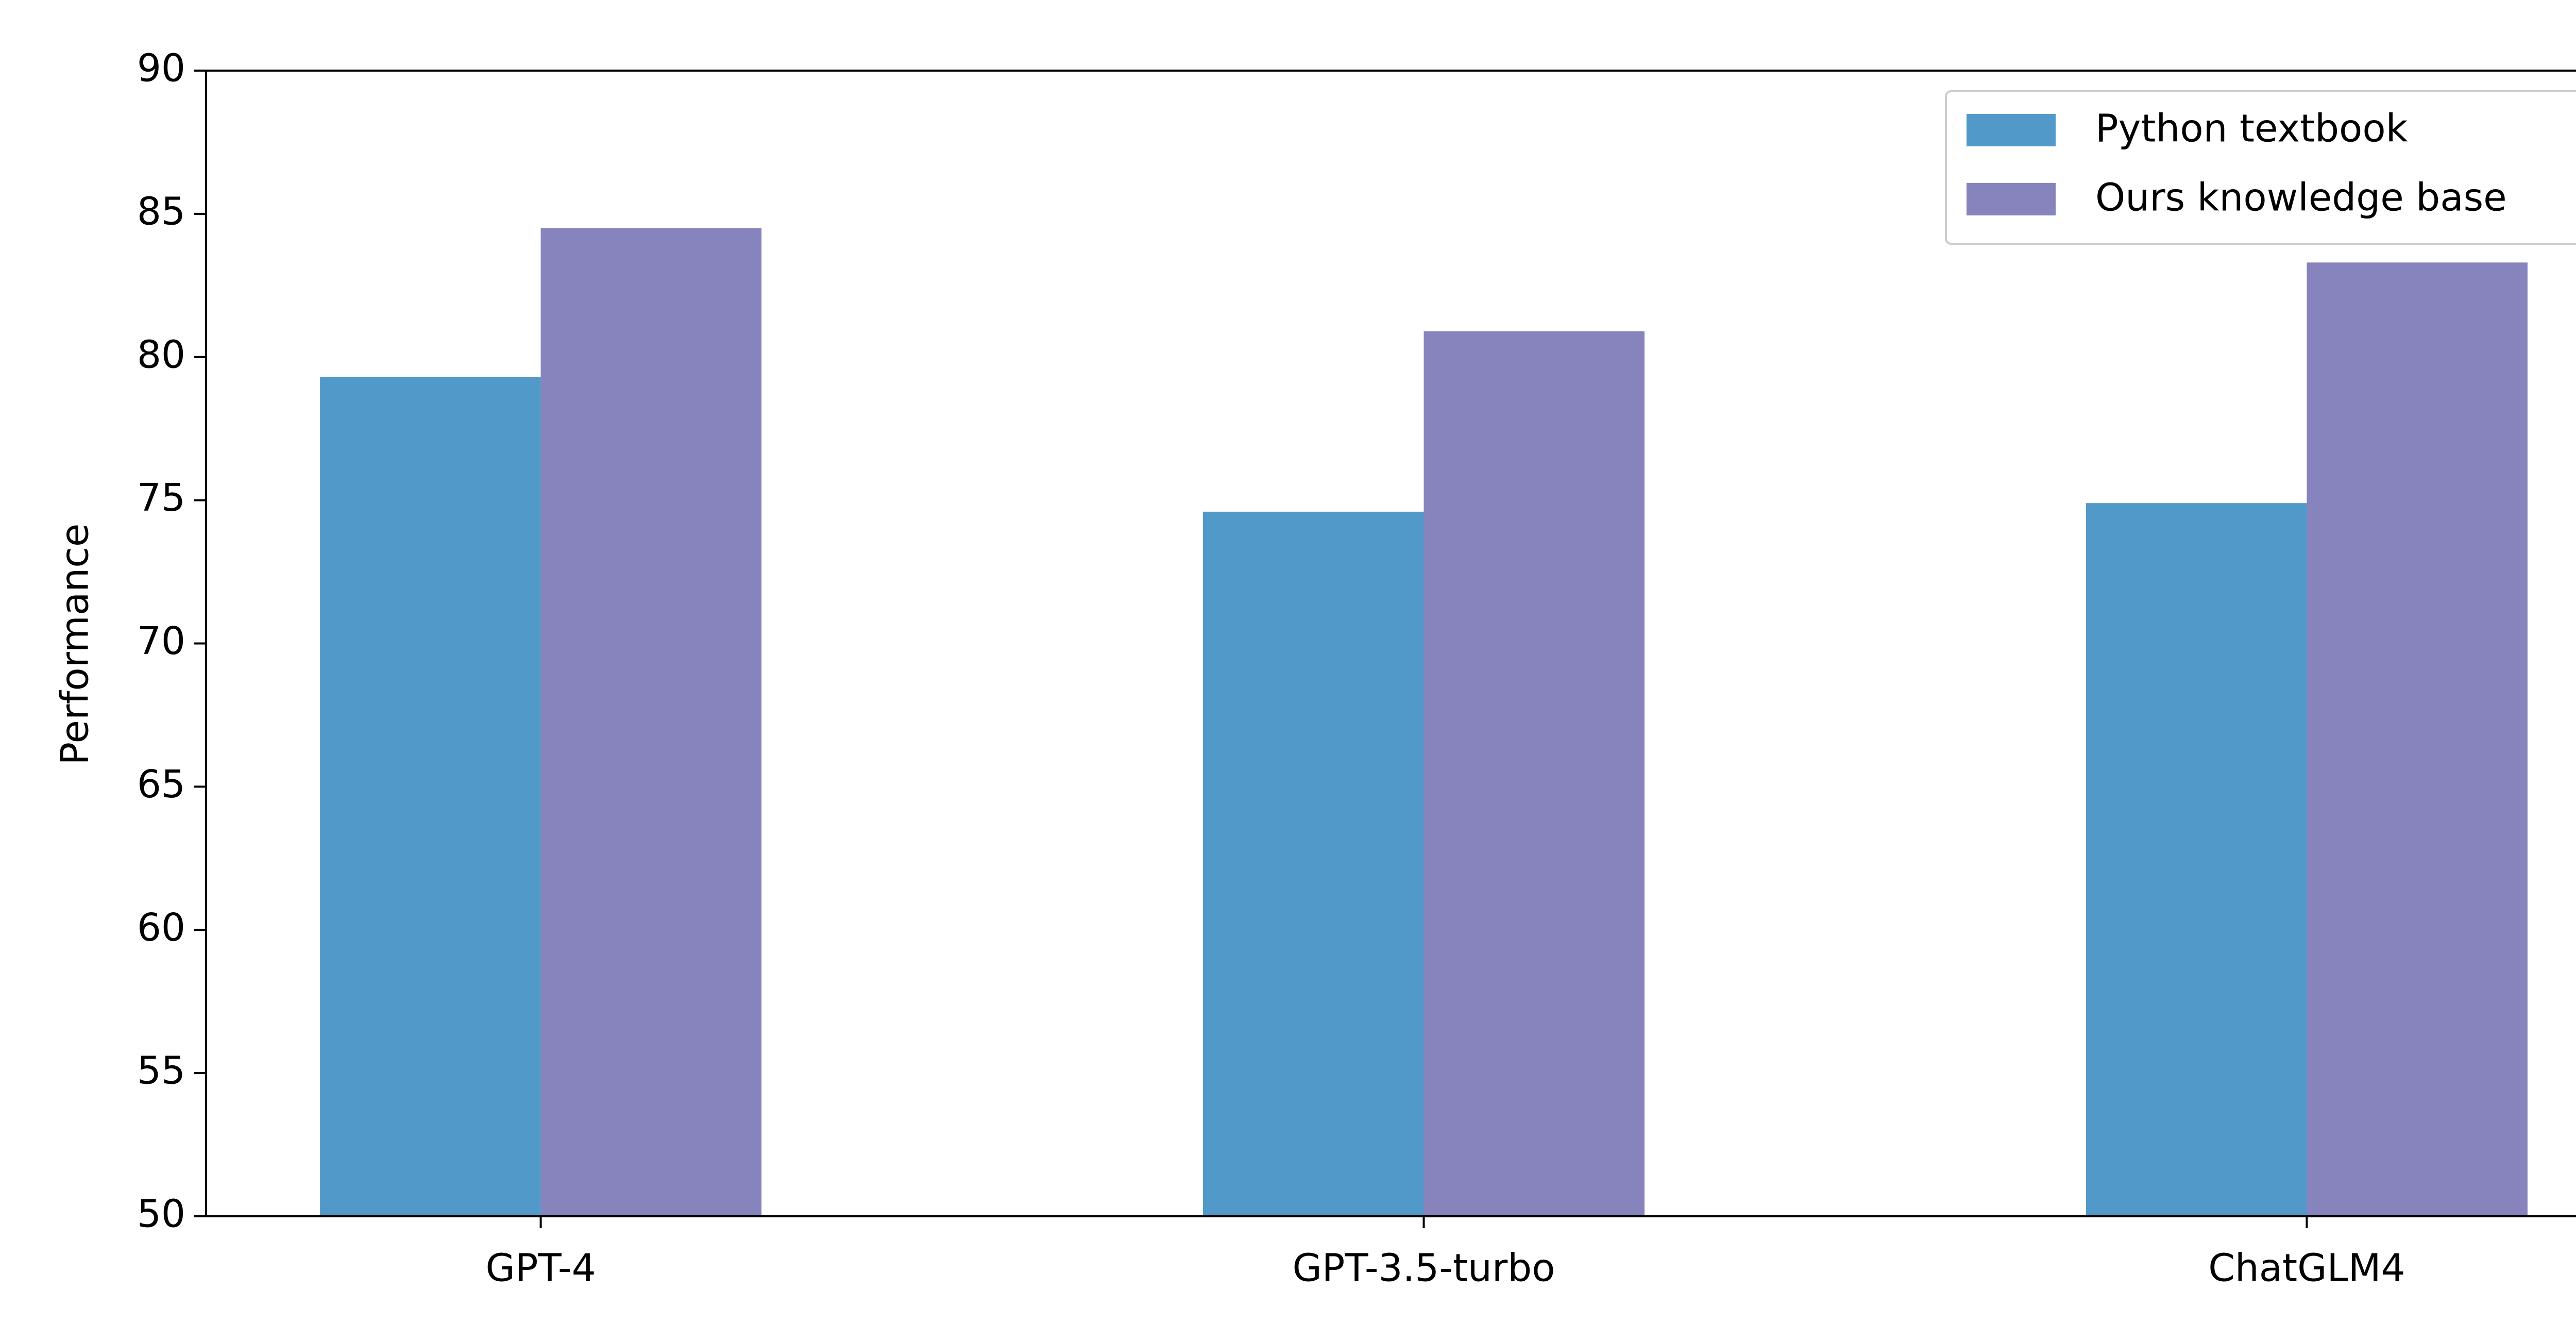 This screenshot has width=2576, height=1340. I want to click on y-tick-label: 85, so click(161, 211).